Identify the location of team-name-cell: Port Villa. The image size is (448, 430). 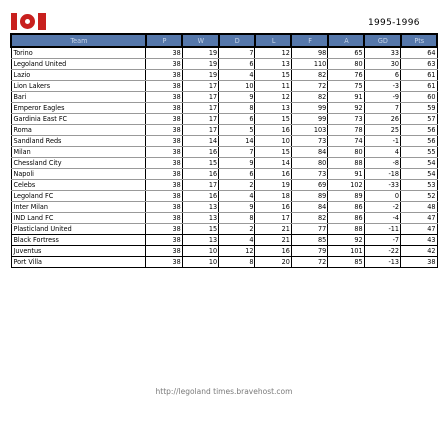
(78, 262).